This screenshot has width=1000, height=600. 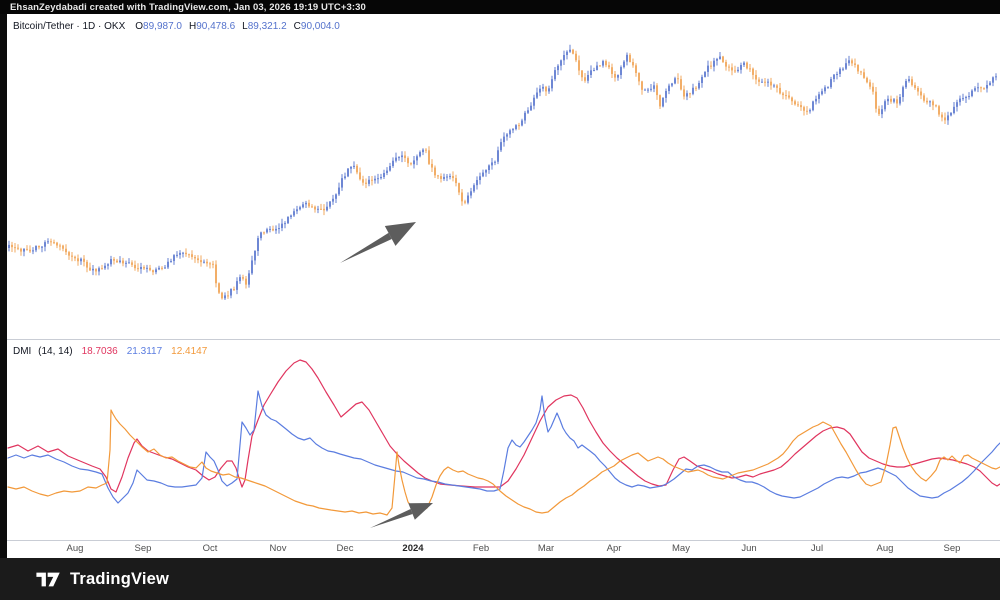 What do you see at coordinates (481, 548) in the screenshot?
I see `time-axis-label: Feb` at bounding box center [481, 548].